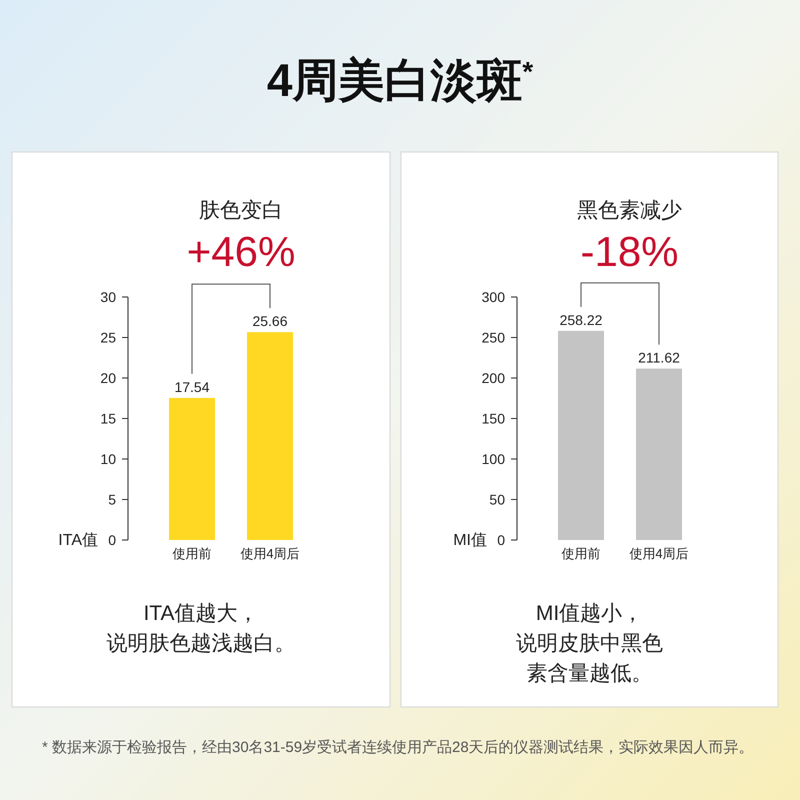  I want to click on y-tick-label: 10, so click(108, 459).